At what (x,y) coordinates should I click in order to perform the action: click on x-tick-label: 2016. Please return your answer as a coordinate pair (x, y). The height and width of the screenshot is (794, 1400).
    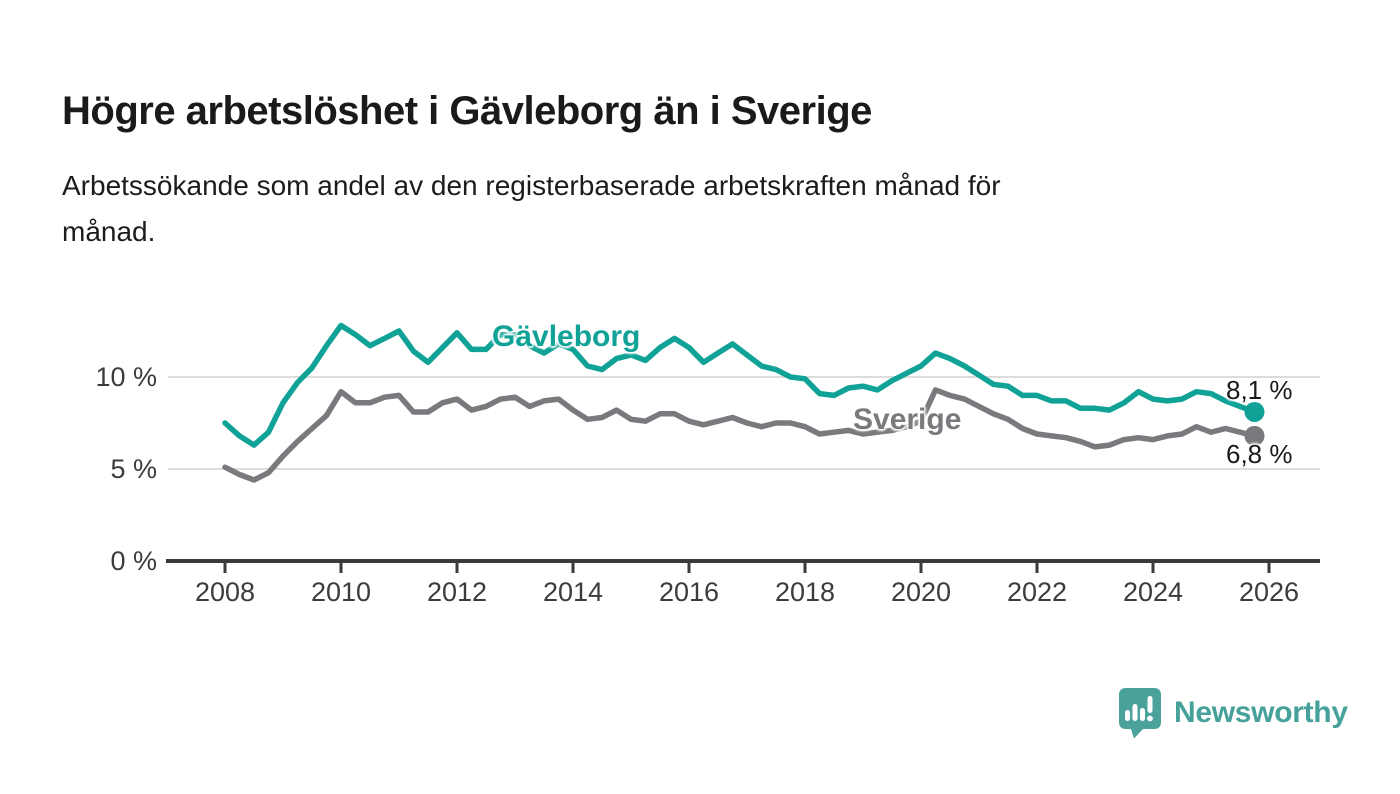
    Looking at the image, I should click on (689, 592).